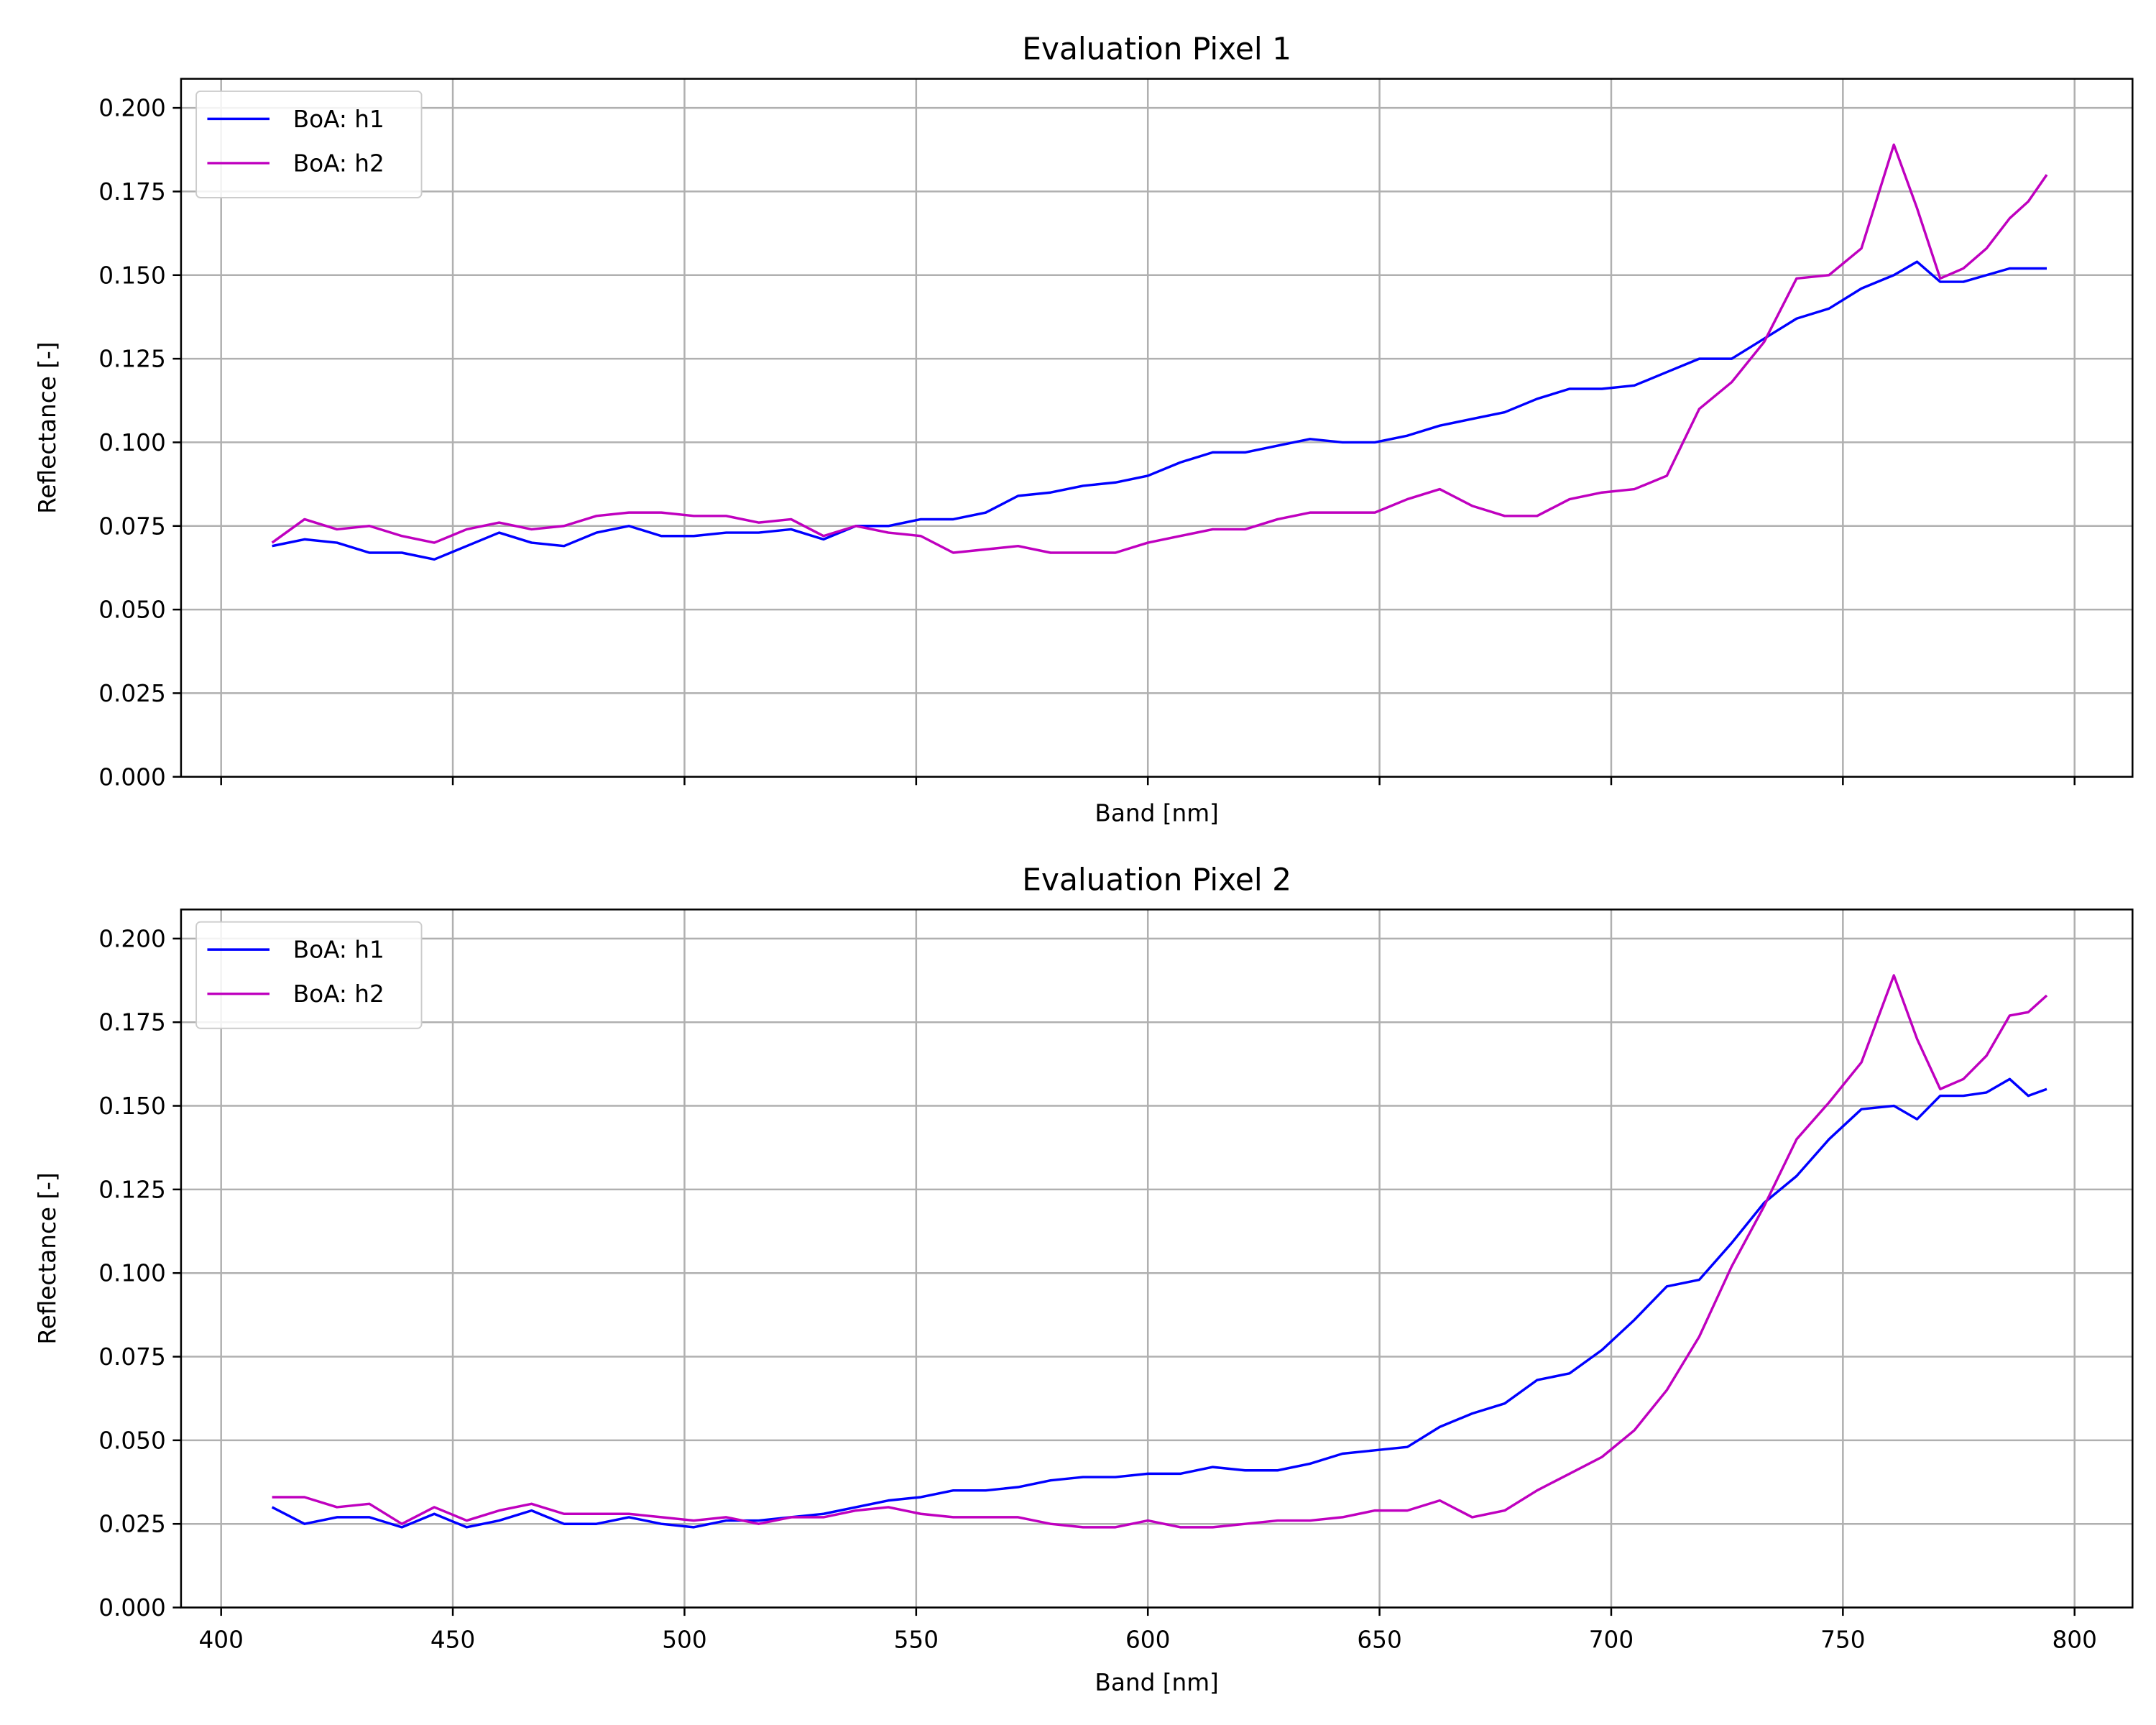 Image resolution: width=2156 pixels, height=1725 pixels. What do you see at coordinates (1612, 1639) in the screenshot?
I see `x-tick-label: 700` at bounding box center [1612, 1639].